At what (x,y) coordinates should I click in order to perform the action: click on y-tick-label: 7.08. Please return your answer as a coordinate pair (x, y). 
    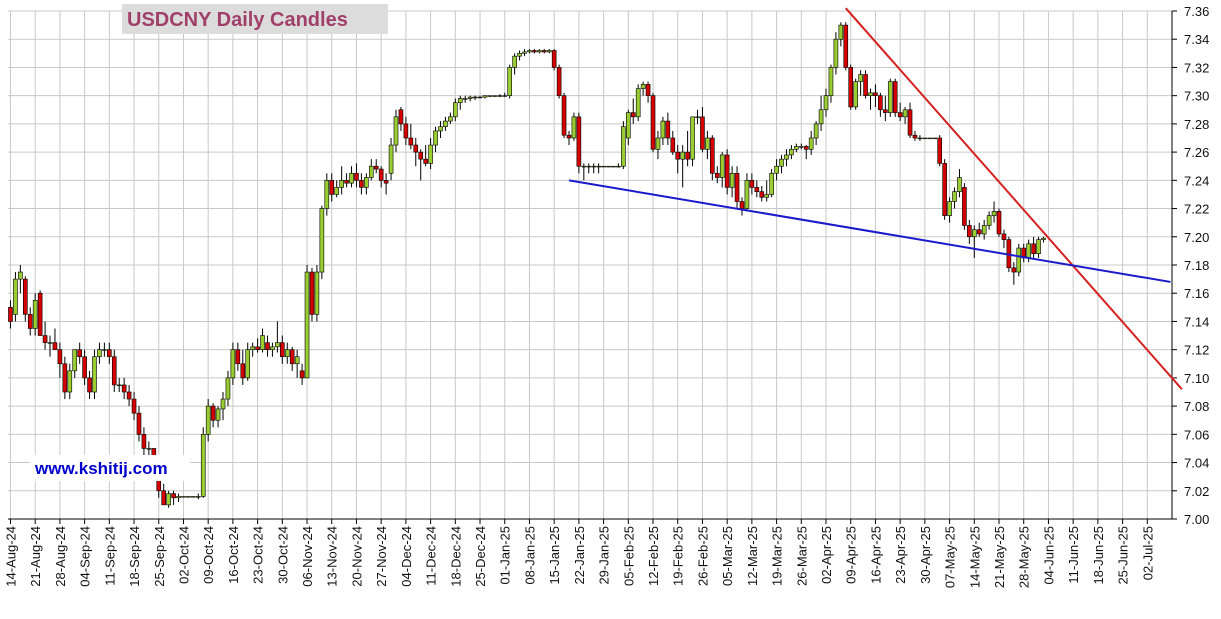
    Looking at the image, I should click on (1196, 406).